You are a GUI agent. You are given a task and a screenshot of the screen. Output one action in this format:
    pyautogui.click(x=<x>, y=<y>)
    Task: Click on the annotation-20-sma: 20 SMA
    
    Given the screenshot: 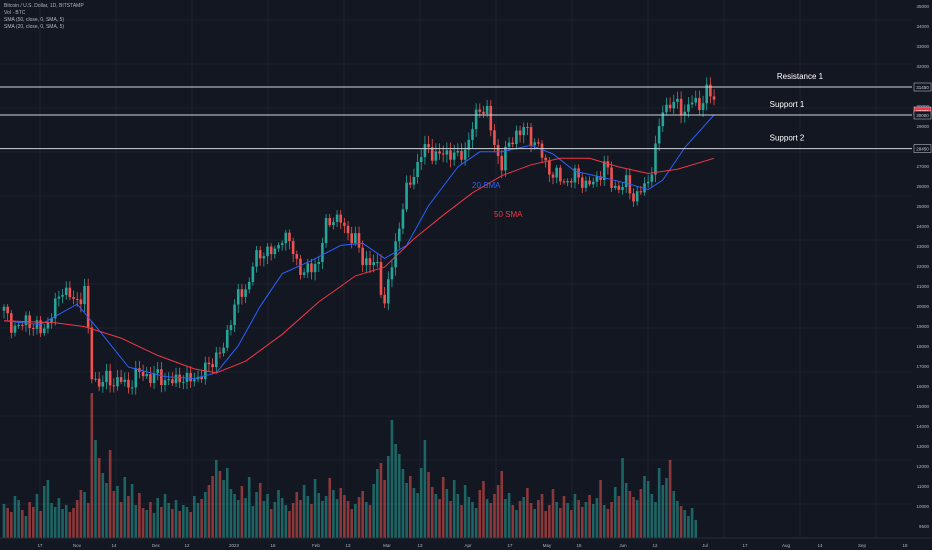 What is the action you would take?
    pyautogui.click(x=486, y=185)
    